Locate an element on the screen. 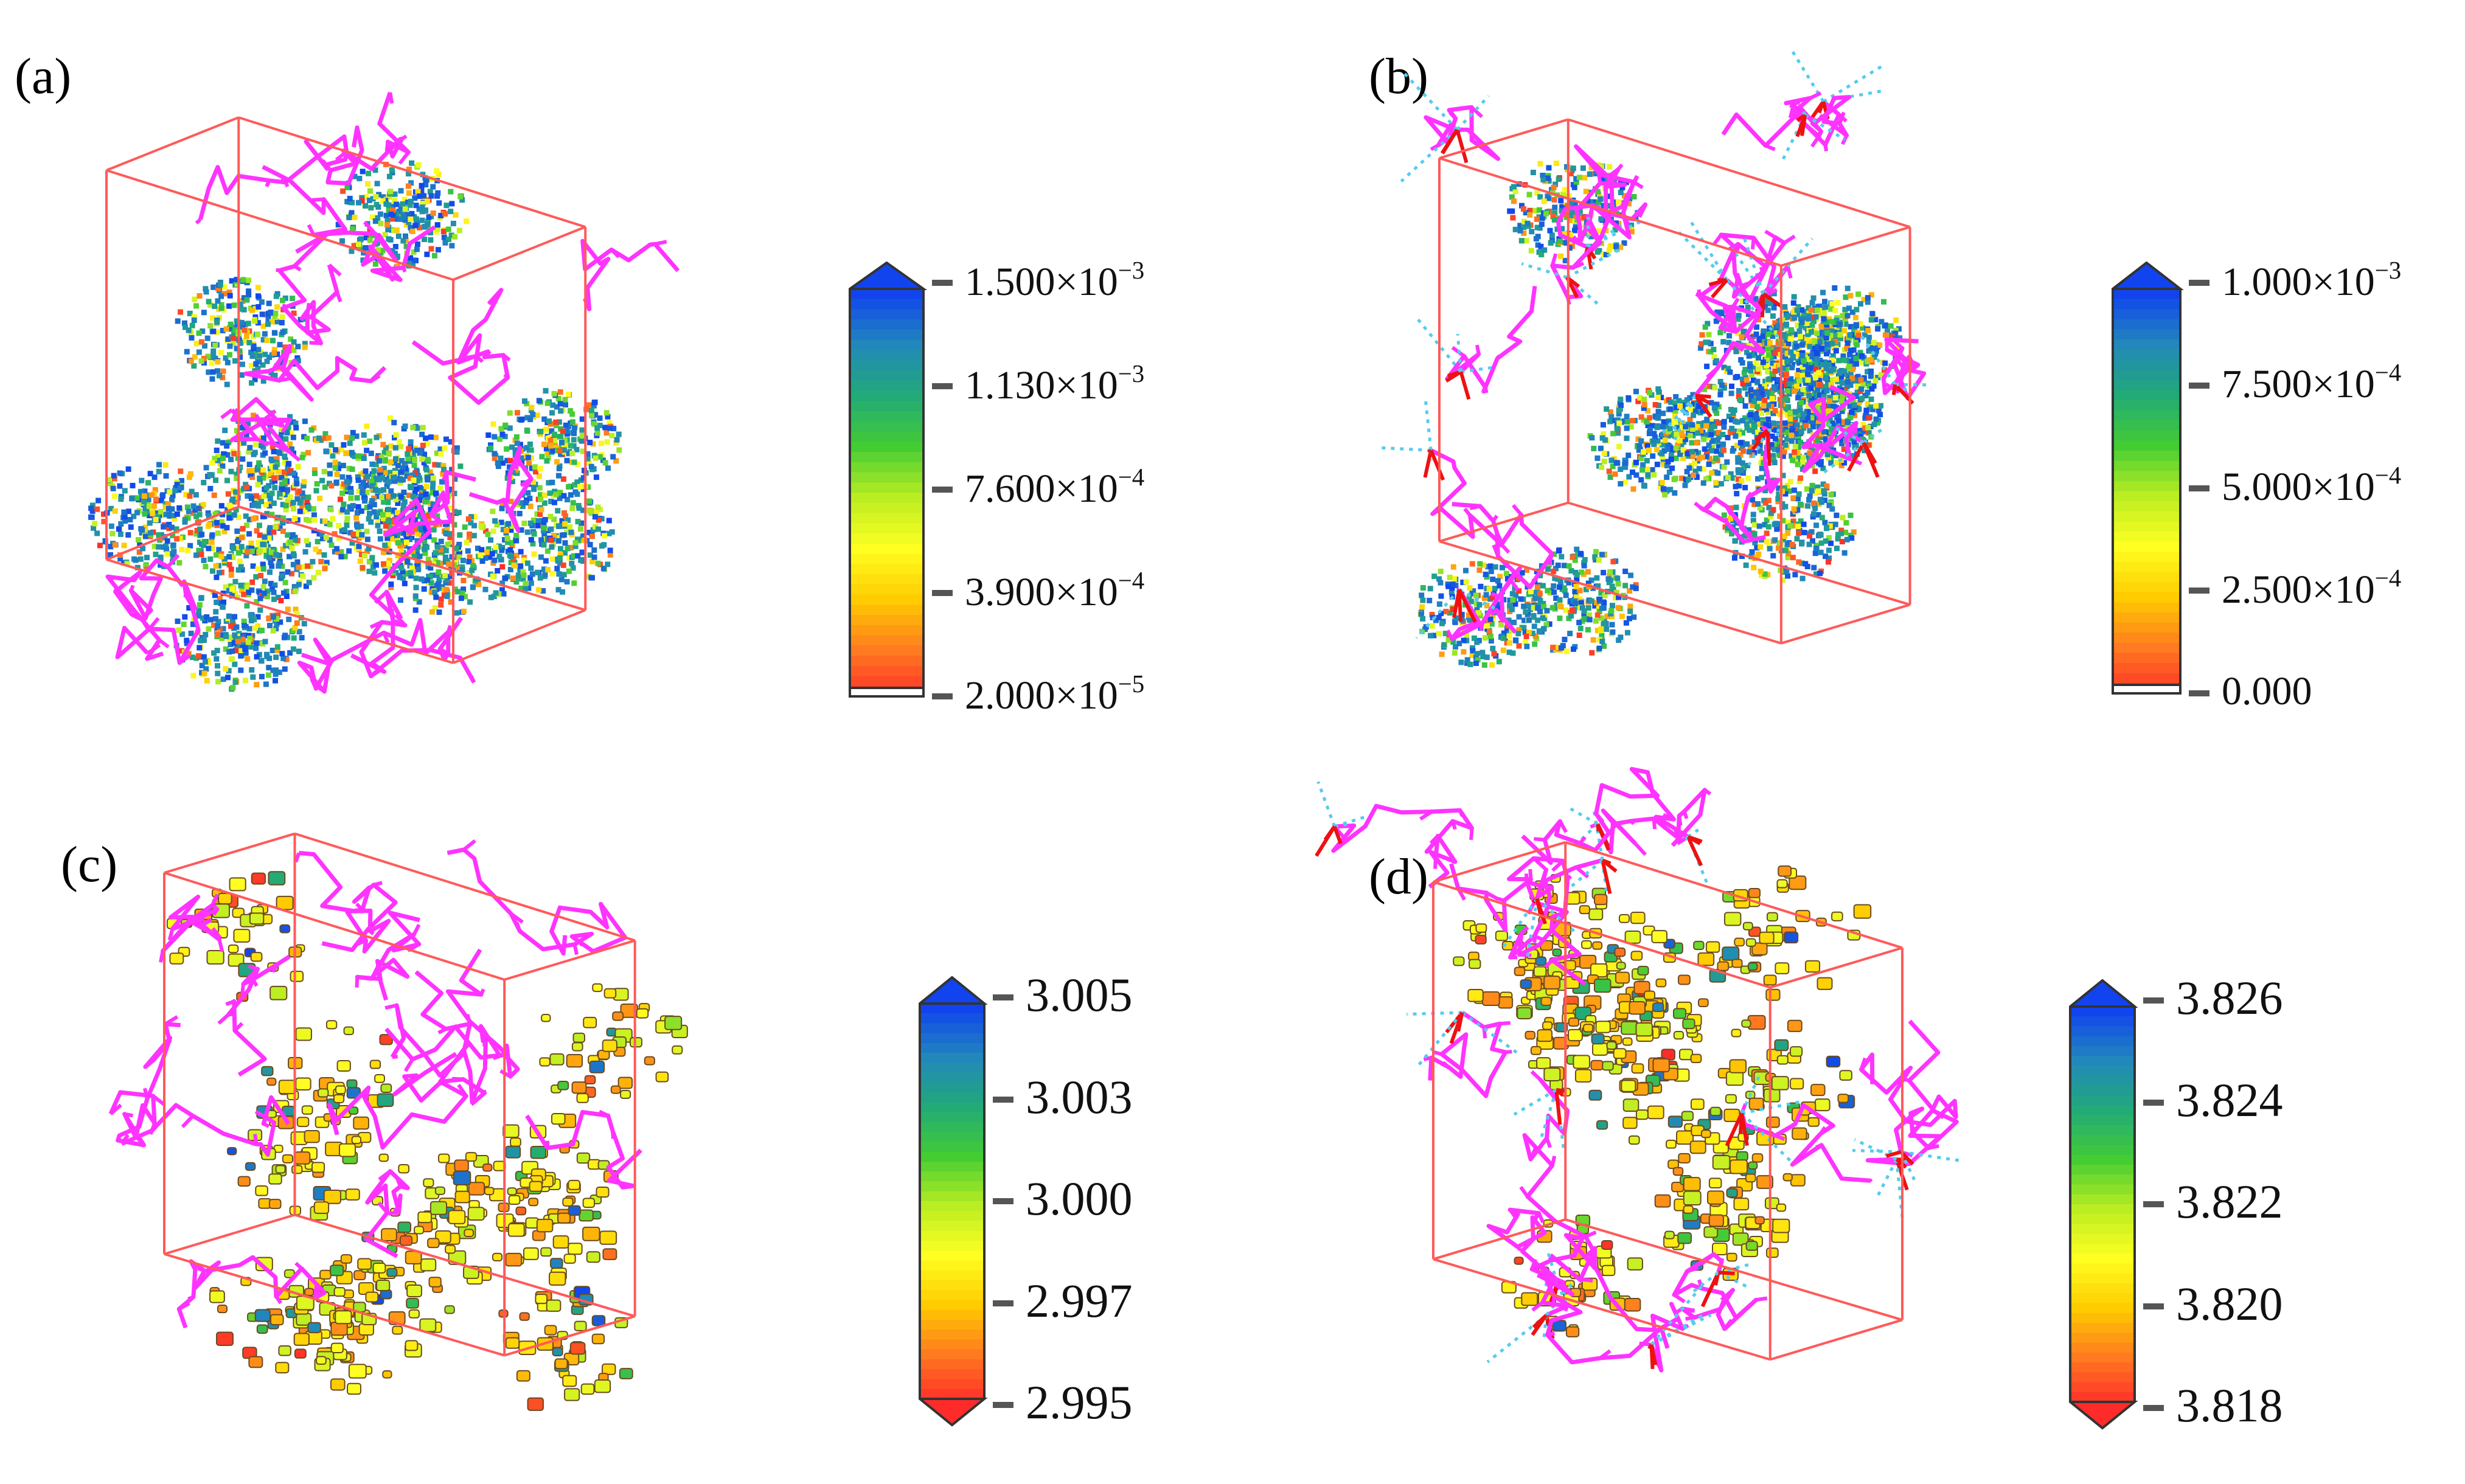 This screenshot has width=2465, height=1484. colorbar-tick-label: 3.900×10⁻⁴ is located at coordinates (1054, 591).